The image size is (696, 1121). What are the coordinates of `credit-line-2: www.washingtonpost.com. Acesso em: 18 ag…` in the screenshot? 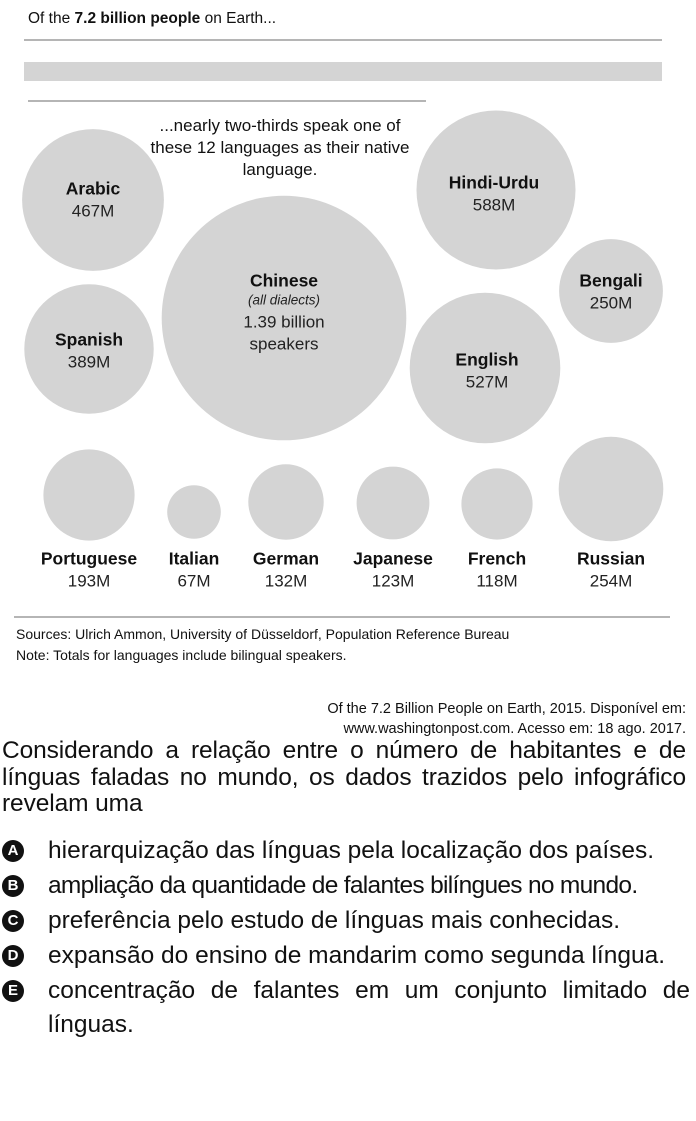 It's located at (514, 729).